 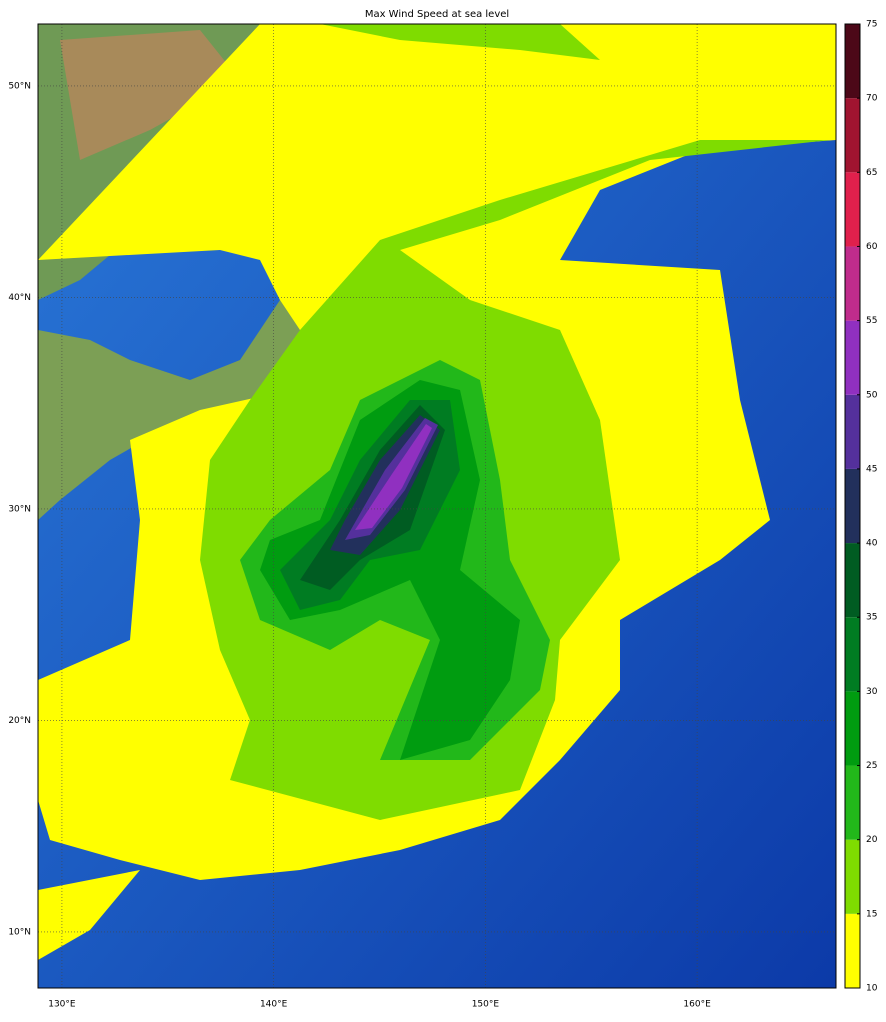 What do you see at coordinates (872, 692) in the screenshot?
I see `colorbar-label: 30` at bounding box center [872, 692].